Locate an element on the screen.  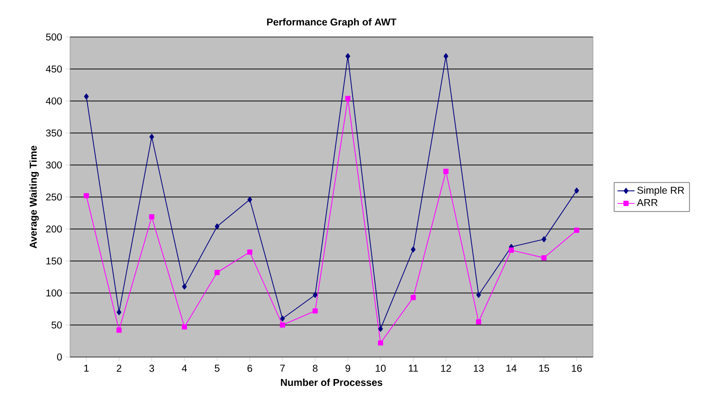
chart-title: Performance Graph of AWT is located at coordinates (331, 23).